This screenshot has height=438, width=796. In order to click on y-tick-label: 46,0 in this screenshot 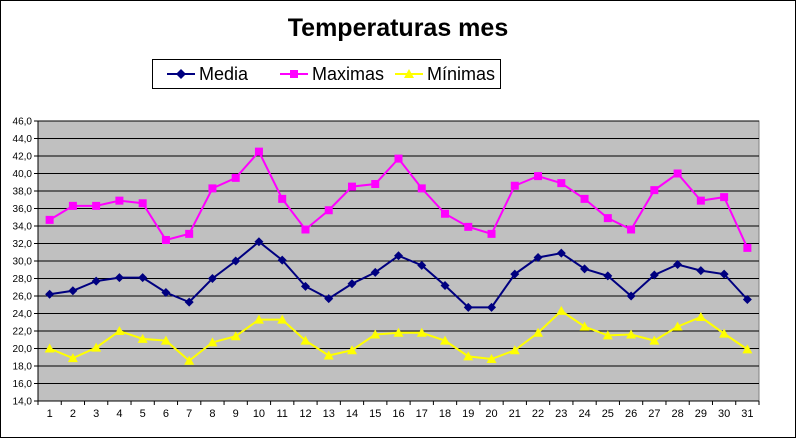, I will do `click(23, 122)`.